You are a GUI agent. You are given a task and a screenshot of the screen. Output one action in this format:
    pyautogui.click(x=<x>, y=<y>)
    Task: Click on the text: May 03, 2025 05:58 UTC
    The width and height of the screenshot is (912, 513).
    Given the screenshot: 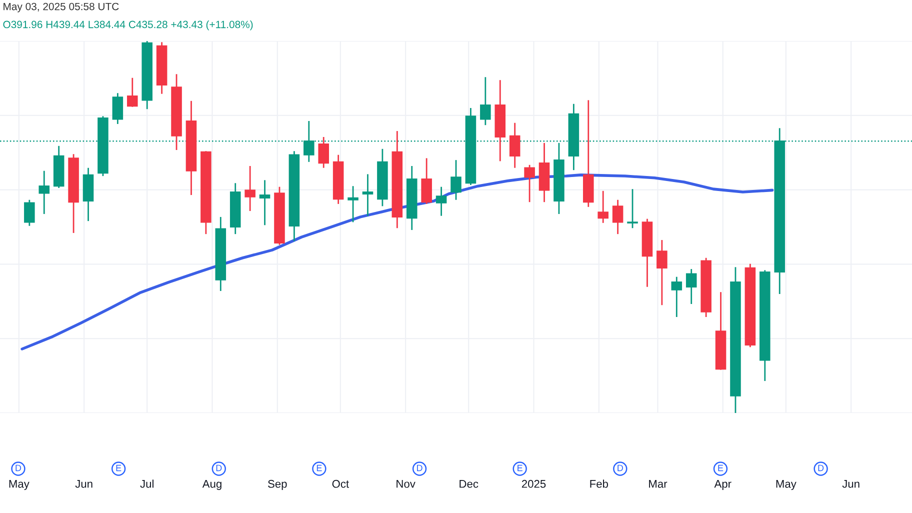 What is the action you would take?
    pyautogui.click(x=61, y=7)
    